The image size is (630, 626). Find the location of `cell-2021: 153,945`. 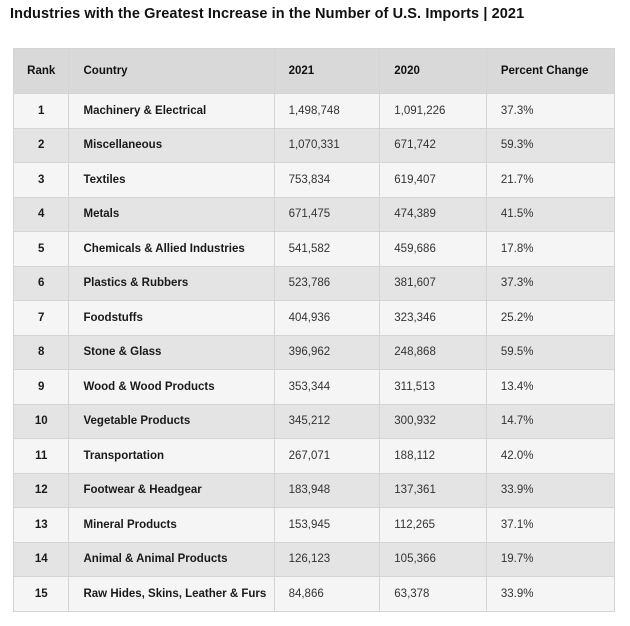

cell-2021: 153,945 is located at coordinates (327, 525).